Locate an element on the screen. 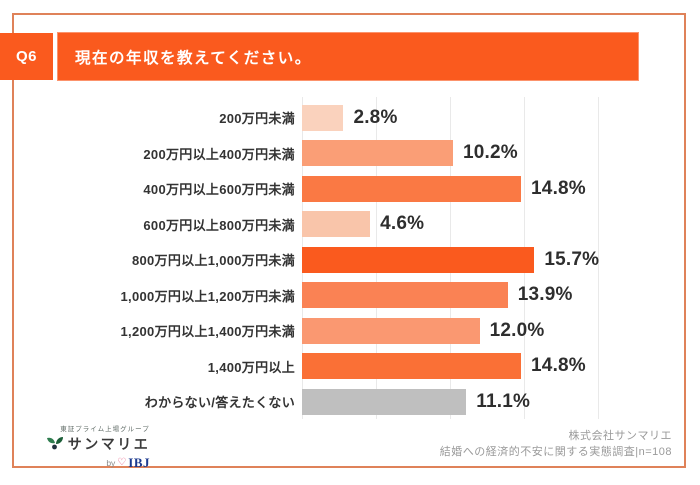 Image resolution: width=700 pixels, height=485 pixels. category-label: 800万円以上1,000万円未満 is located at coordinates (213, 261).